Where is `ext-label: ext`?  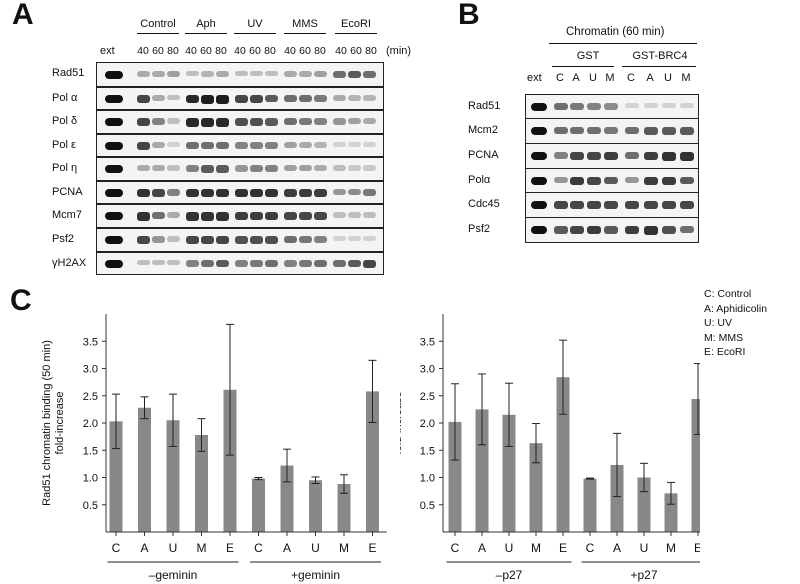
ext-label: ext is located at coordinates (107, 51).